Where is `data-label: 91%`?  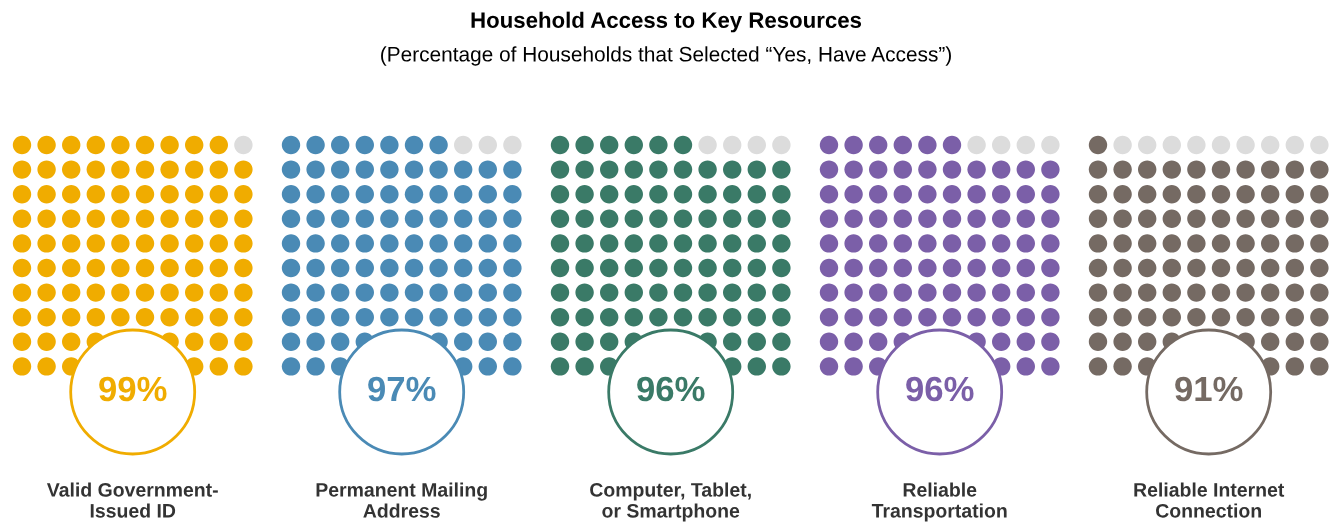
data-label: 91% is located at coordinates (1209, 389).